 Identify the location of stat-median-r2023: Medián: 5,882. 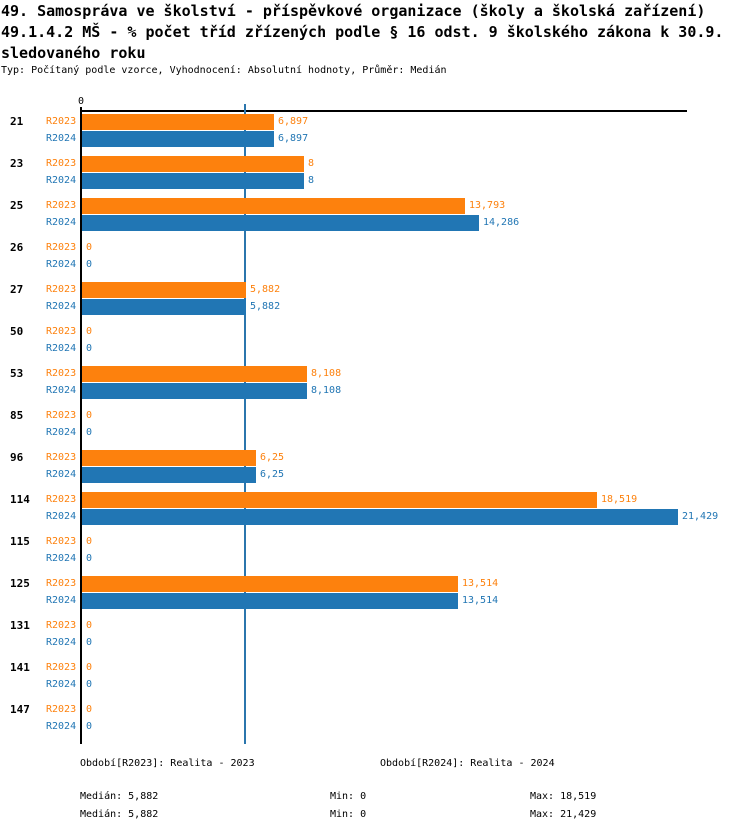
(119, 796).